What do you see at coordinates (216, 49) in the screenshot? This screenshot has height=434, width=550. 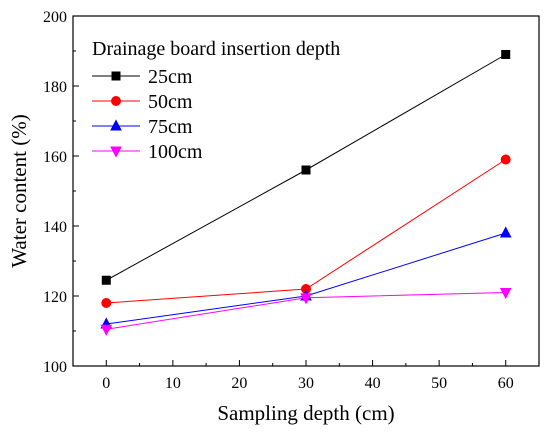 I see `legend-title: Drainage board insertion depth` at bounding box center [216, 49].